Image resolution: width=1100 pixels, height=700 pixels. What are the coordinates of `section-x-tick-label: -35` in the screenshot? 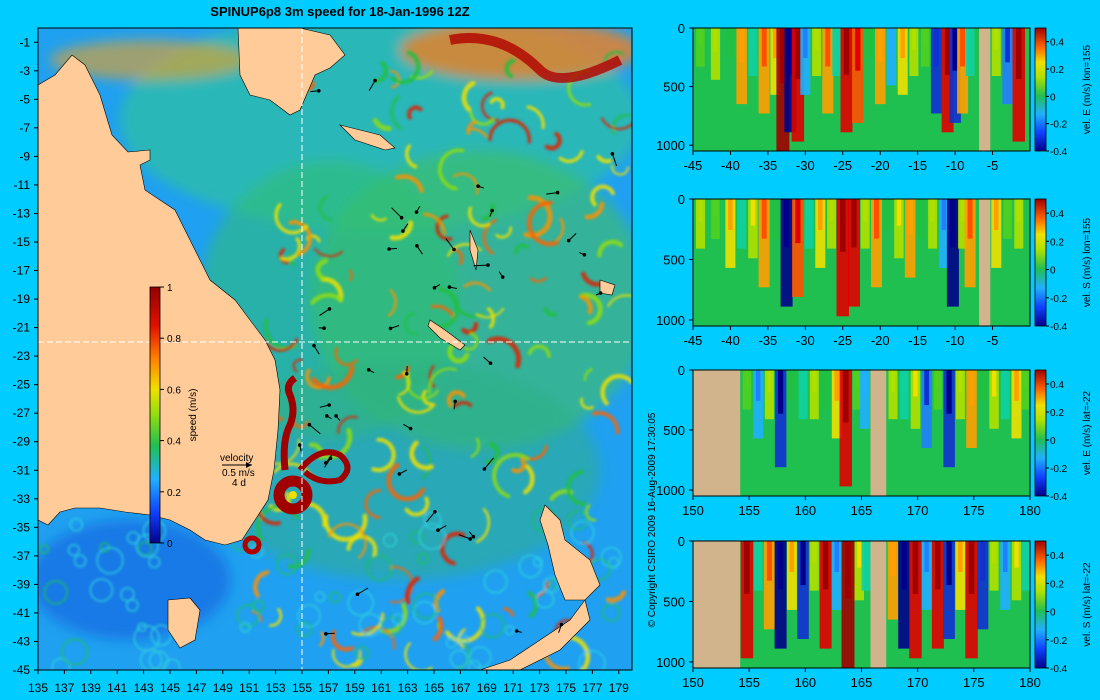 It's located at (767, 340).